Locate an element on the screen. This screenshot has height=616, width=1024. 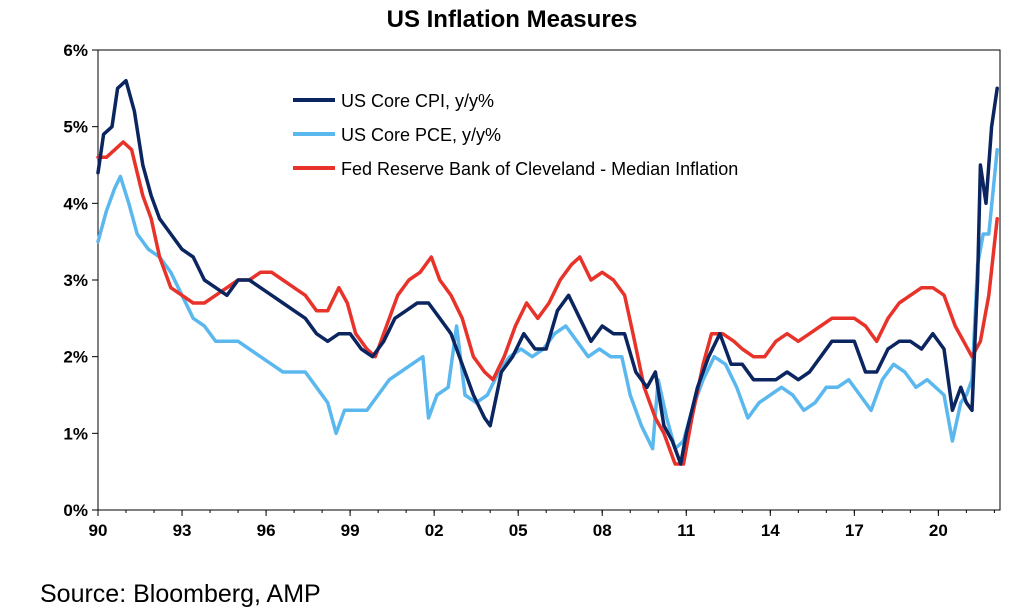
y-tick-label: 1% is located at coordinates (75, 433).